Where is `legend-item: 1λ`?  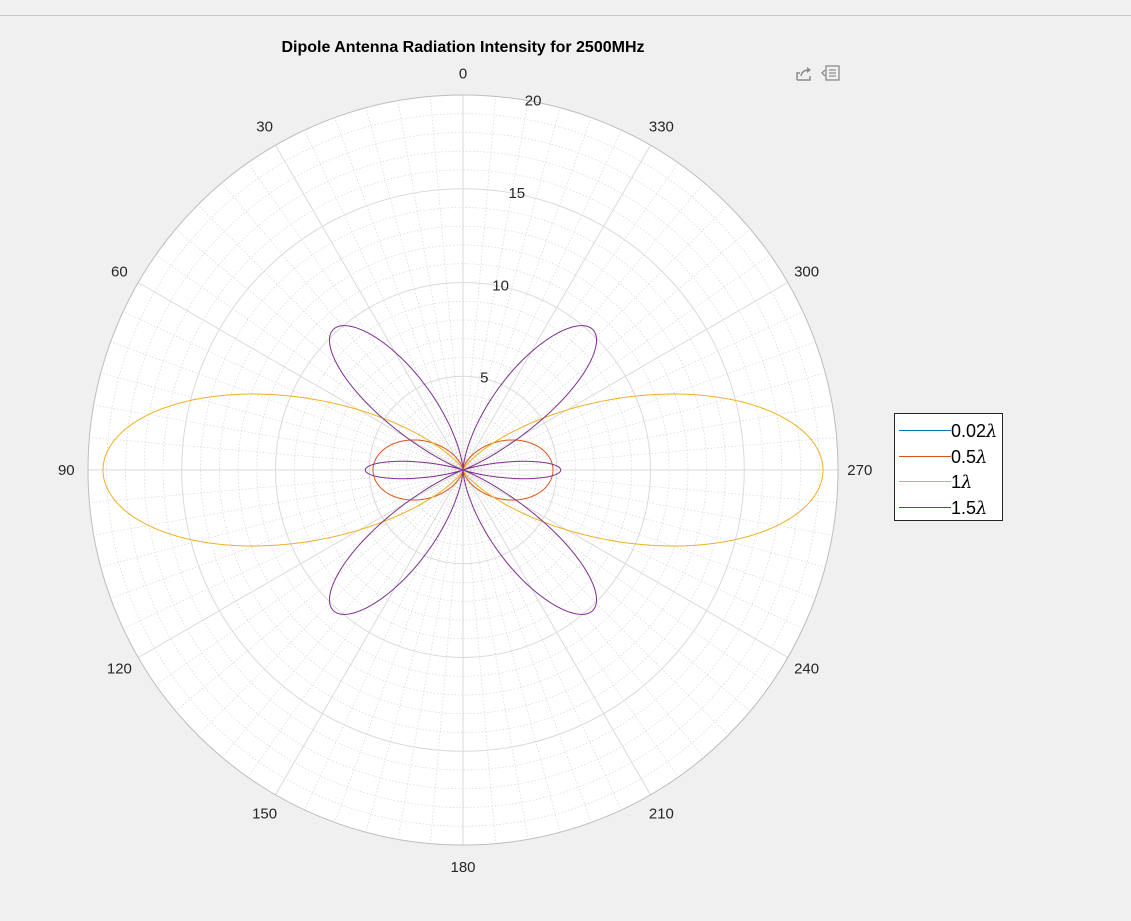
legend-item: 1λ is located at coordinates (949, 482).